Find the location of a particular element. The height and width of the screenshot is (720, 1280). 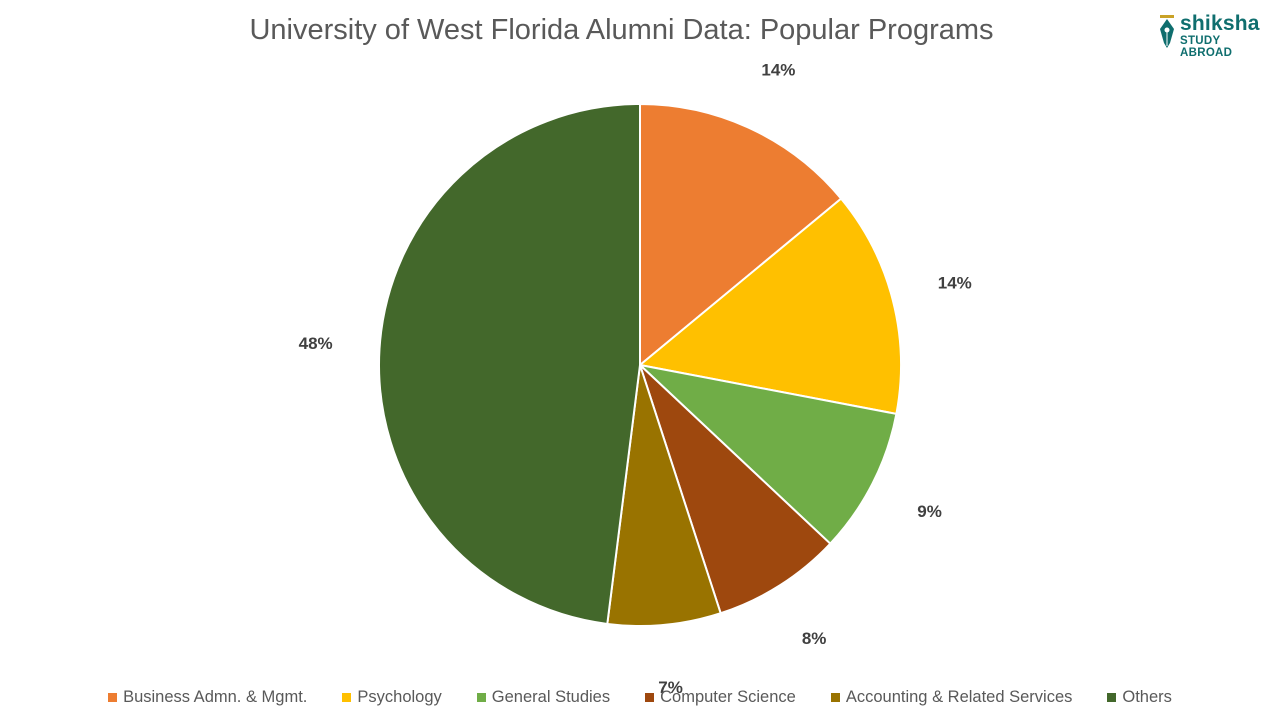

logo-tagline: STUDY ABROAD is located at coordinates (1206, 47).